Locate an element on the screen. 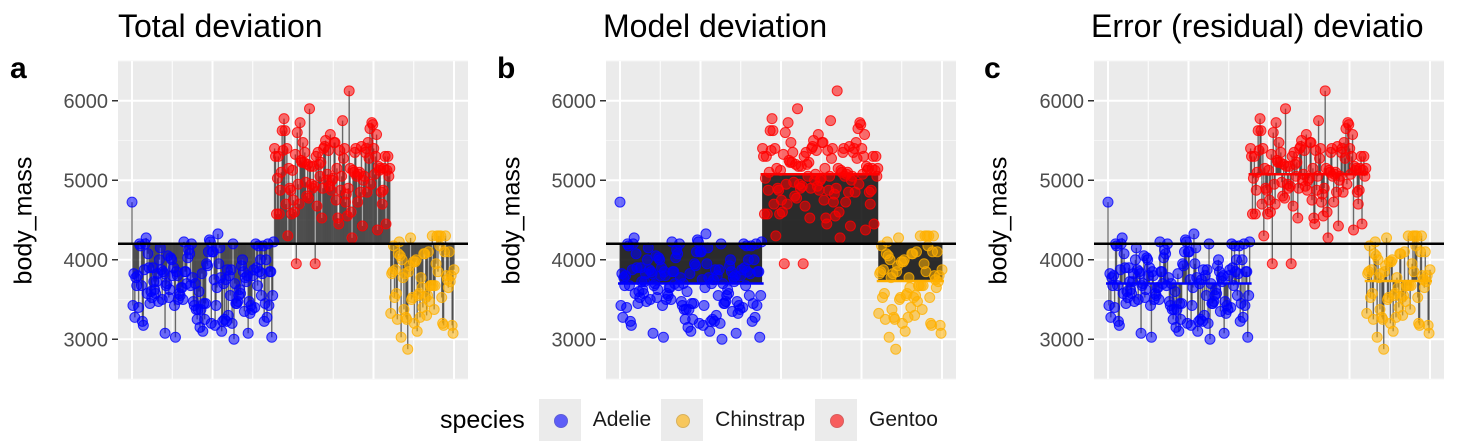 The image size is (1459, 442). legend-key-adelie is located at coordinates (559, 420).